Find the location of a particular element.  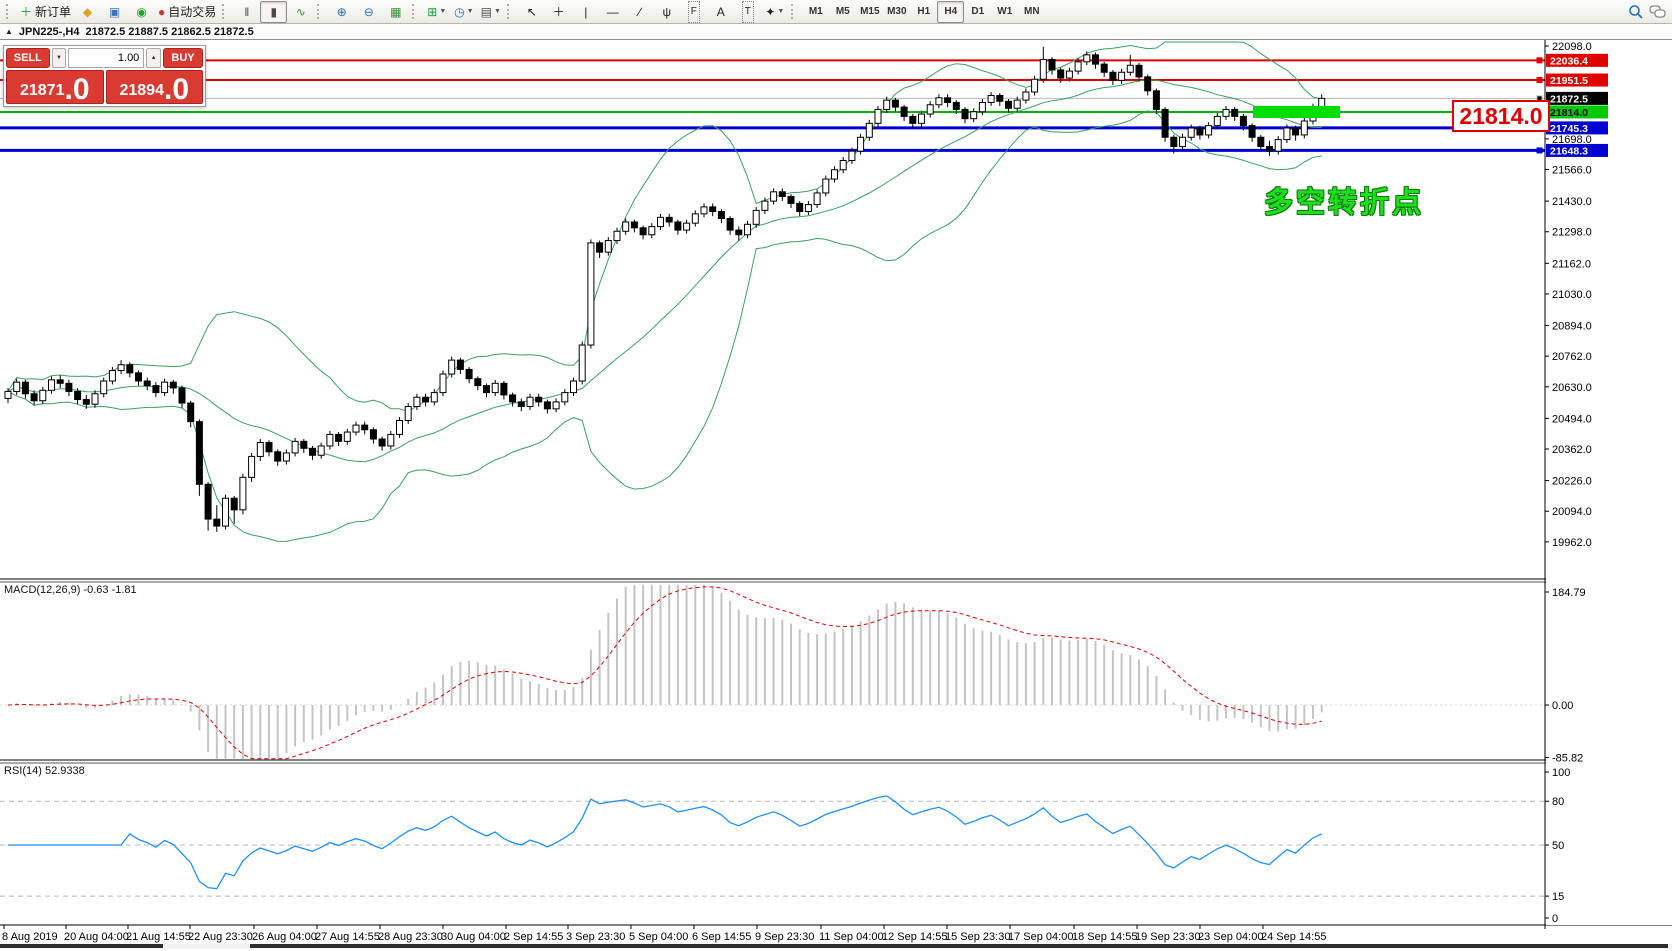

svg-text: 80 is located at coordinates (1558, 802).